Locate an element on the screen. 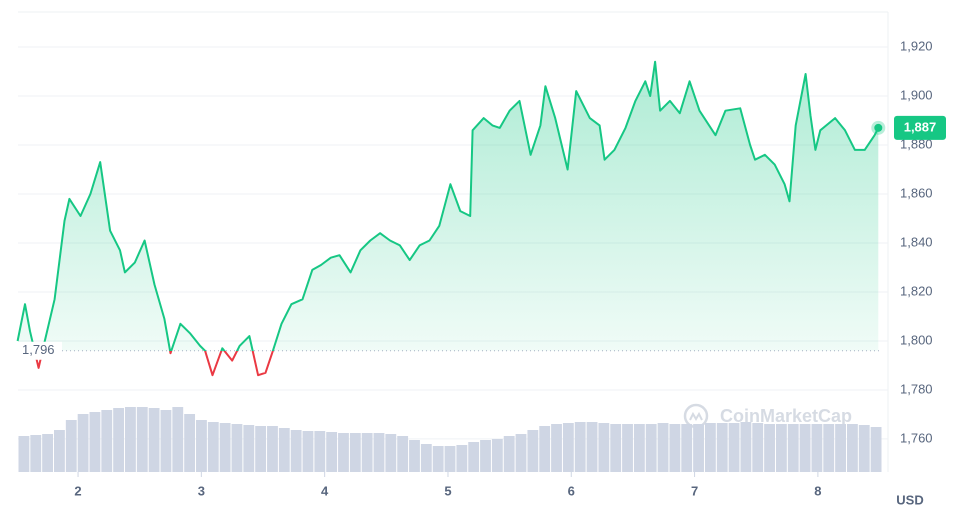  baseline-label: 1,796 is located at coordinates (38, 349).